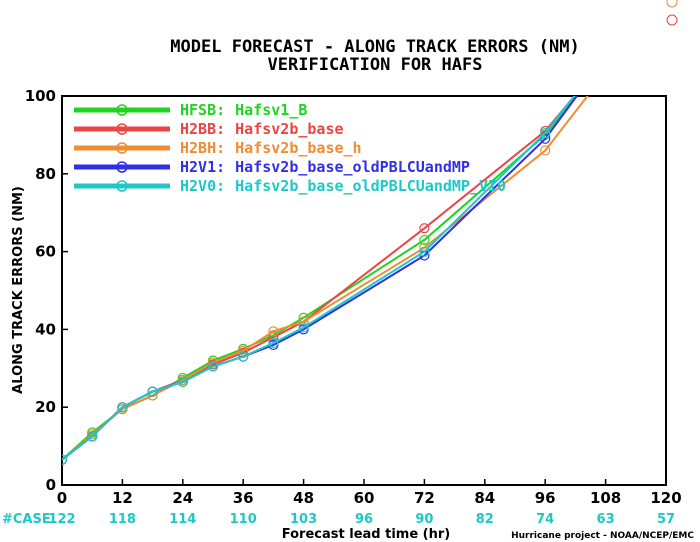 The width and height of the screenshot is (700, 542). I want to click on y-axis-label: ALONG TRACK ERRORS (NM), so click(18, 290).